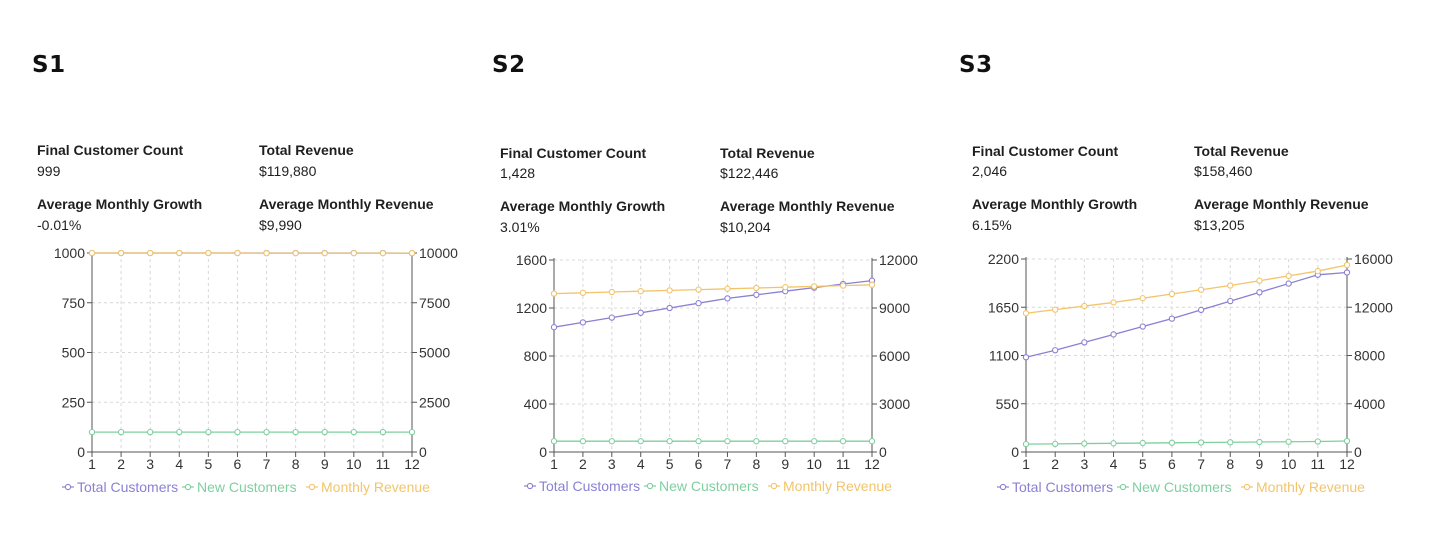  Describe the element at coordinates (573, 153) in the screenshot. I see `final-customer-count-label: Final Customer Count` at that location.